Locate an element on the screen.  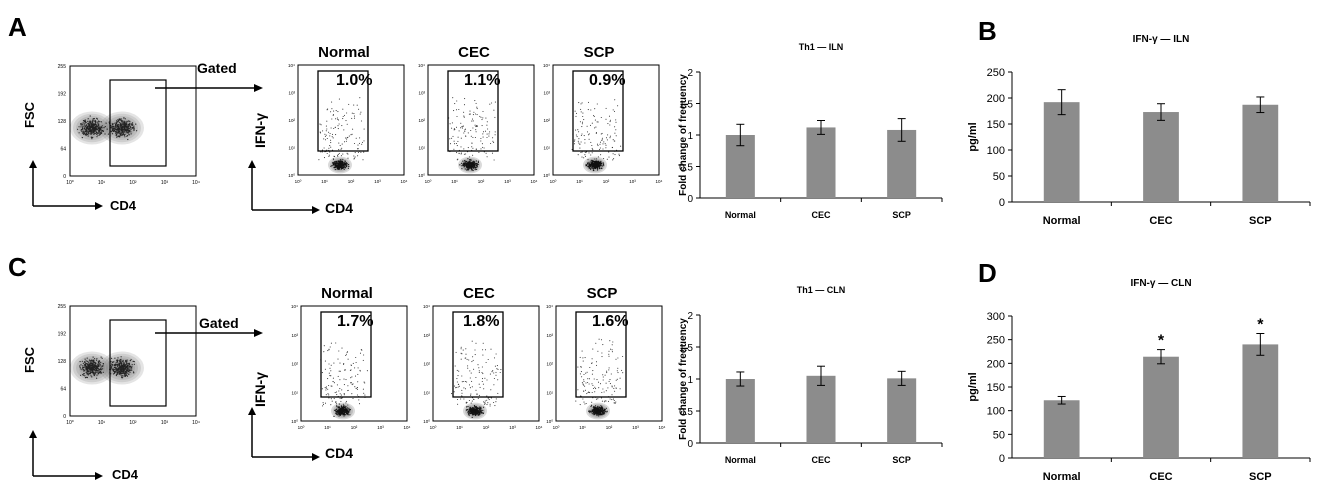
chart-title: IFN-γ — ILN is located at coordinates (1161, 39).